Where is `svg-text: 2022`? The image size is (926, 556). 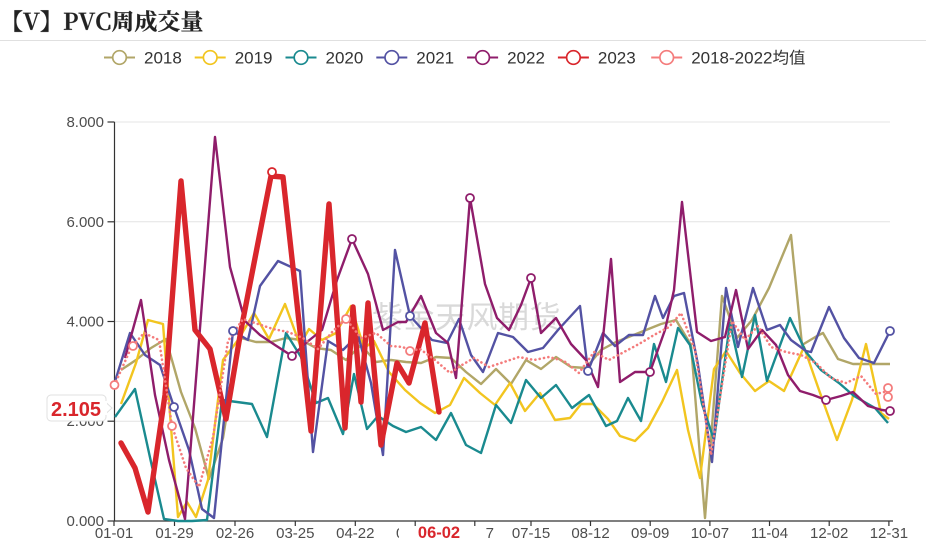
svg-text: 2022 is located at coordinates (526, 58).